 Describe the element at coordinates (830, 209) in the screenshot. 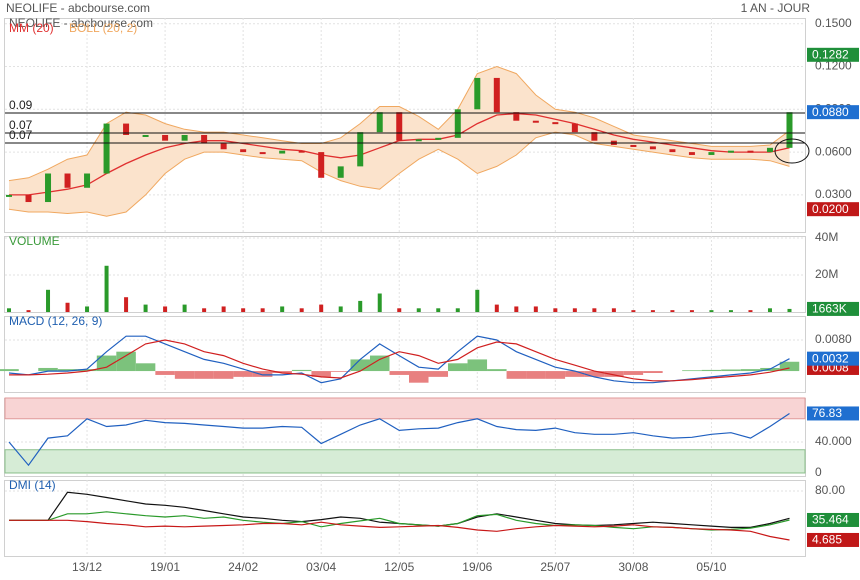

I see `value-tag-label: 0.0200` at that location.